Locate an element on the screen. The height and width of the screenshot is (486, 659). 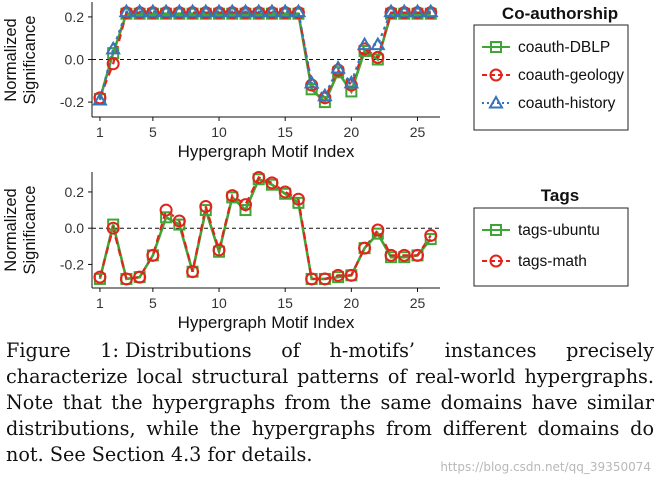
legend-label-tags-ubuntu: tags-ubuntu is located at coordinates (559, 230).